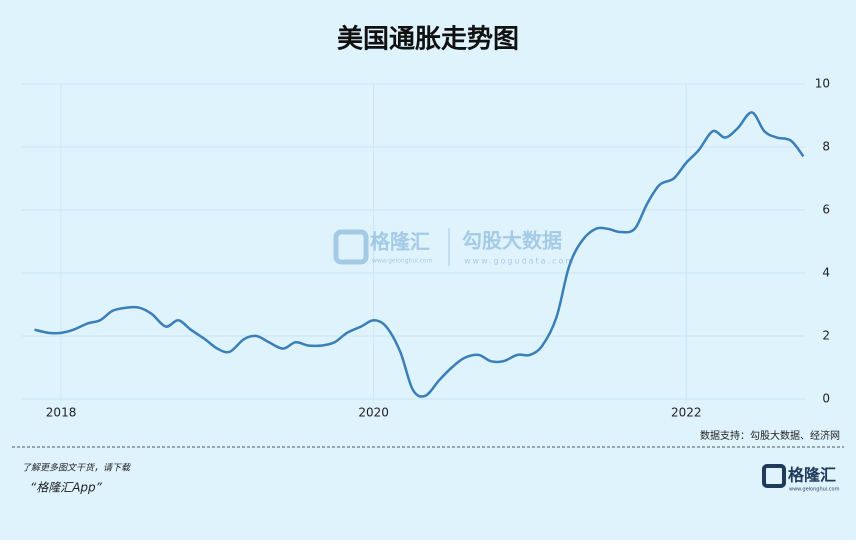 The height and width of the screenshot is (544, 856). I want to click on watermark-data-url: www.gogudata.com, so click(519, 261).